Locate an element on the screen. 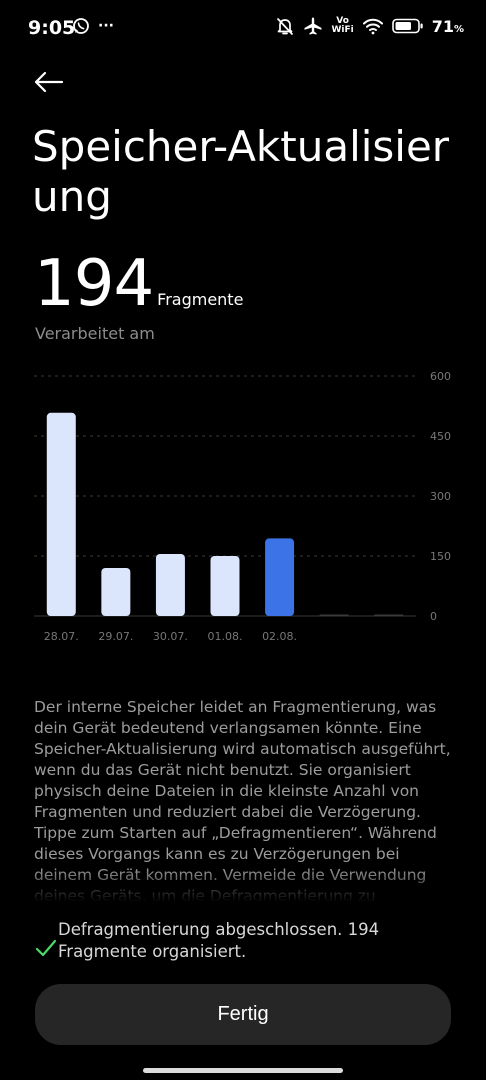 The image size is (486, 1080). x-tick-label: 02.08. is located at coordinates (279, 636).